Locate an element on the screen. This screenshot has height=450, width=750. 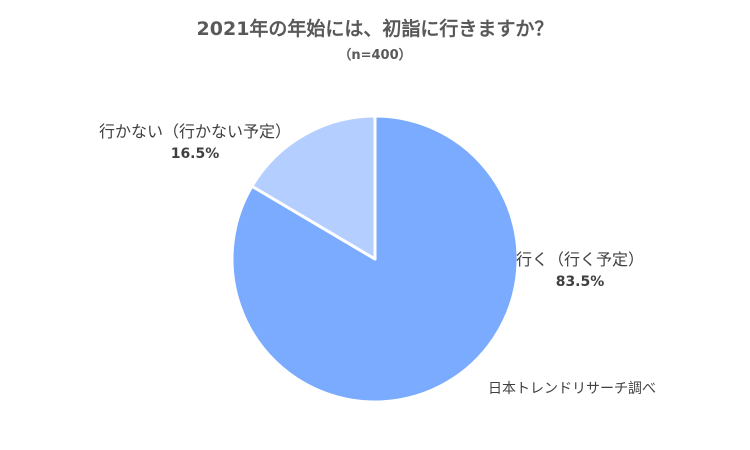
source-note: 日本トレンドリサーチ調べ is located at coordinates (572, 389).